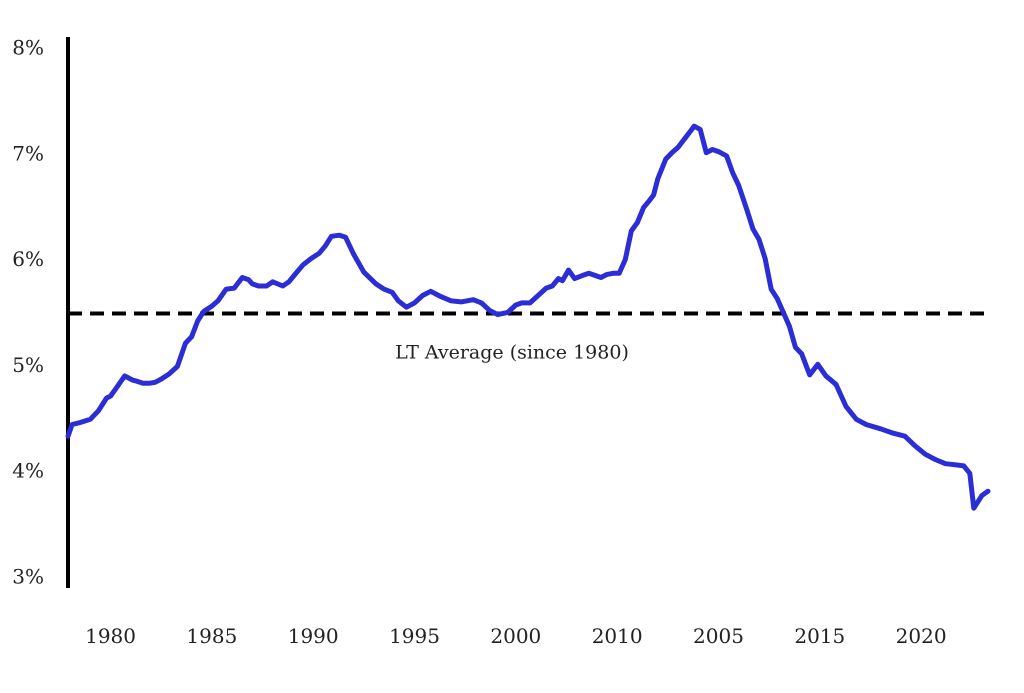  Describe the element at coordinates (211, 636) in the screenshot. I see `x-tick-label: 1985` at that location.